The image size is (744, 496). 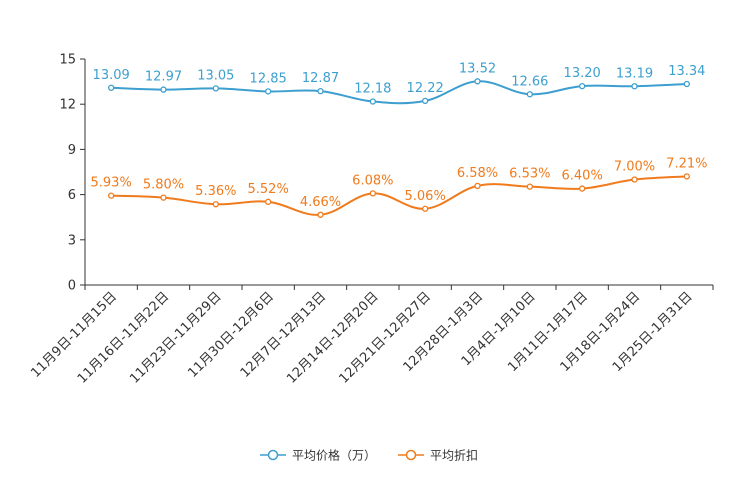 I want to click on legend: 平均价格（万） 平均折扣, so click(x=369, y=455).